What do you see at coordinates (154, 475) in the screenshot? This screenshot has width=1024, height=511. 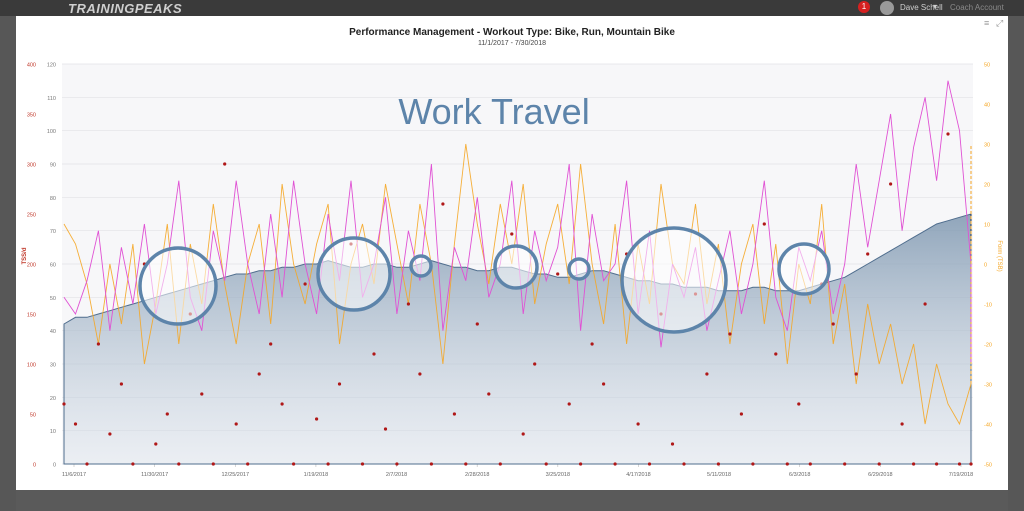 I see `x-tick-label: 11/30/2017` at bounding box center [154, 475].